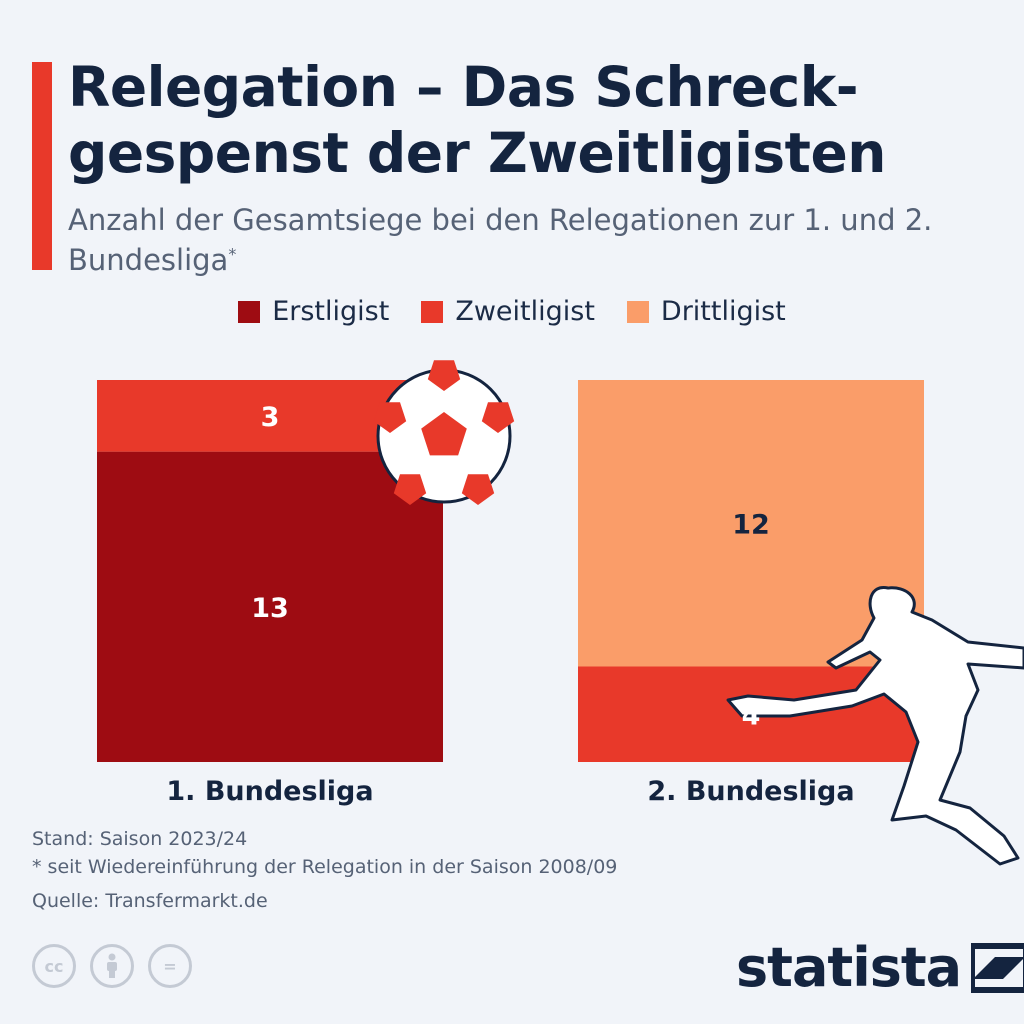 The width and height of the screenshot is (1024, 1024). Describe the element at coordinates (849, 967) in the screenshot. I see `logo-text: statista` at that location.